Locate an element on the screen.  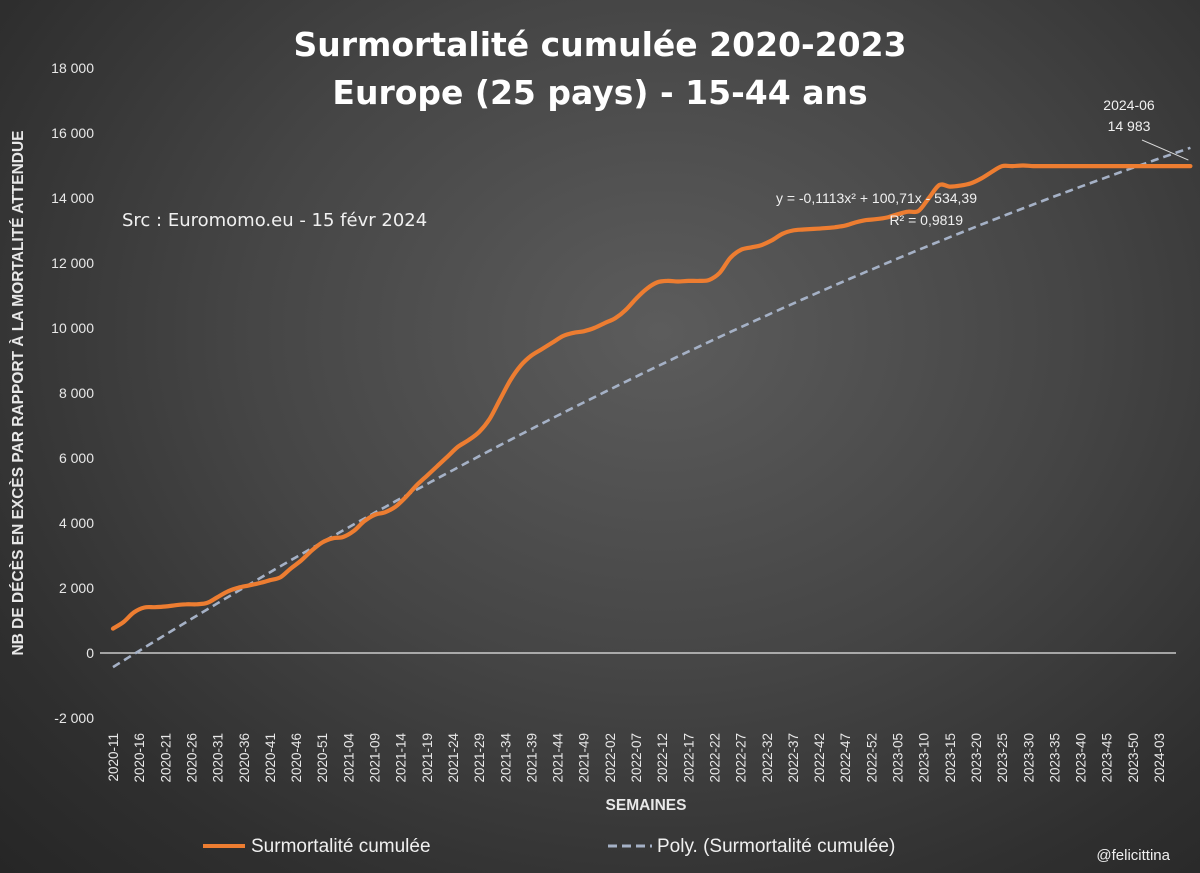
x-tick-label: 2022-12 is located at coordinates (662, 758).